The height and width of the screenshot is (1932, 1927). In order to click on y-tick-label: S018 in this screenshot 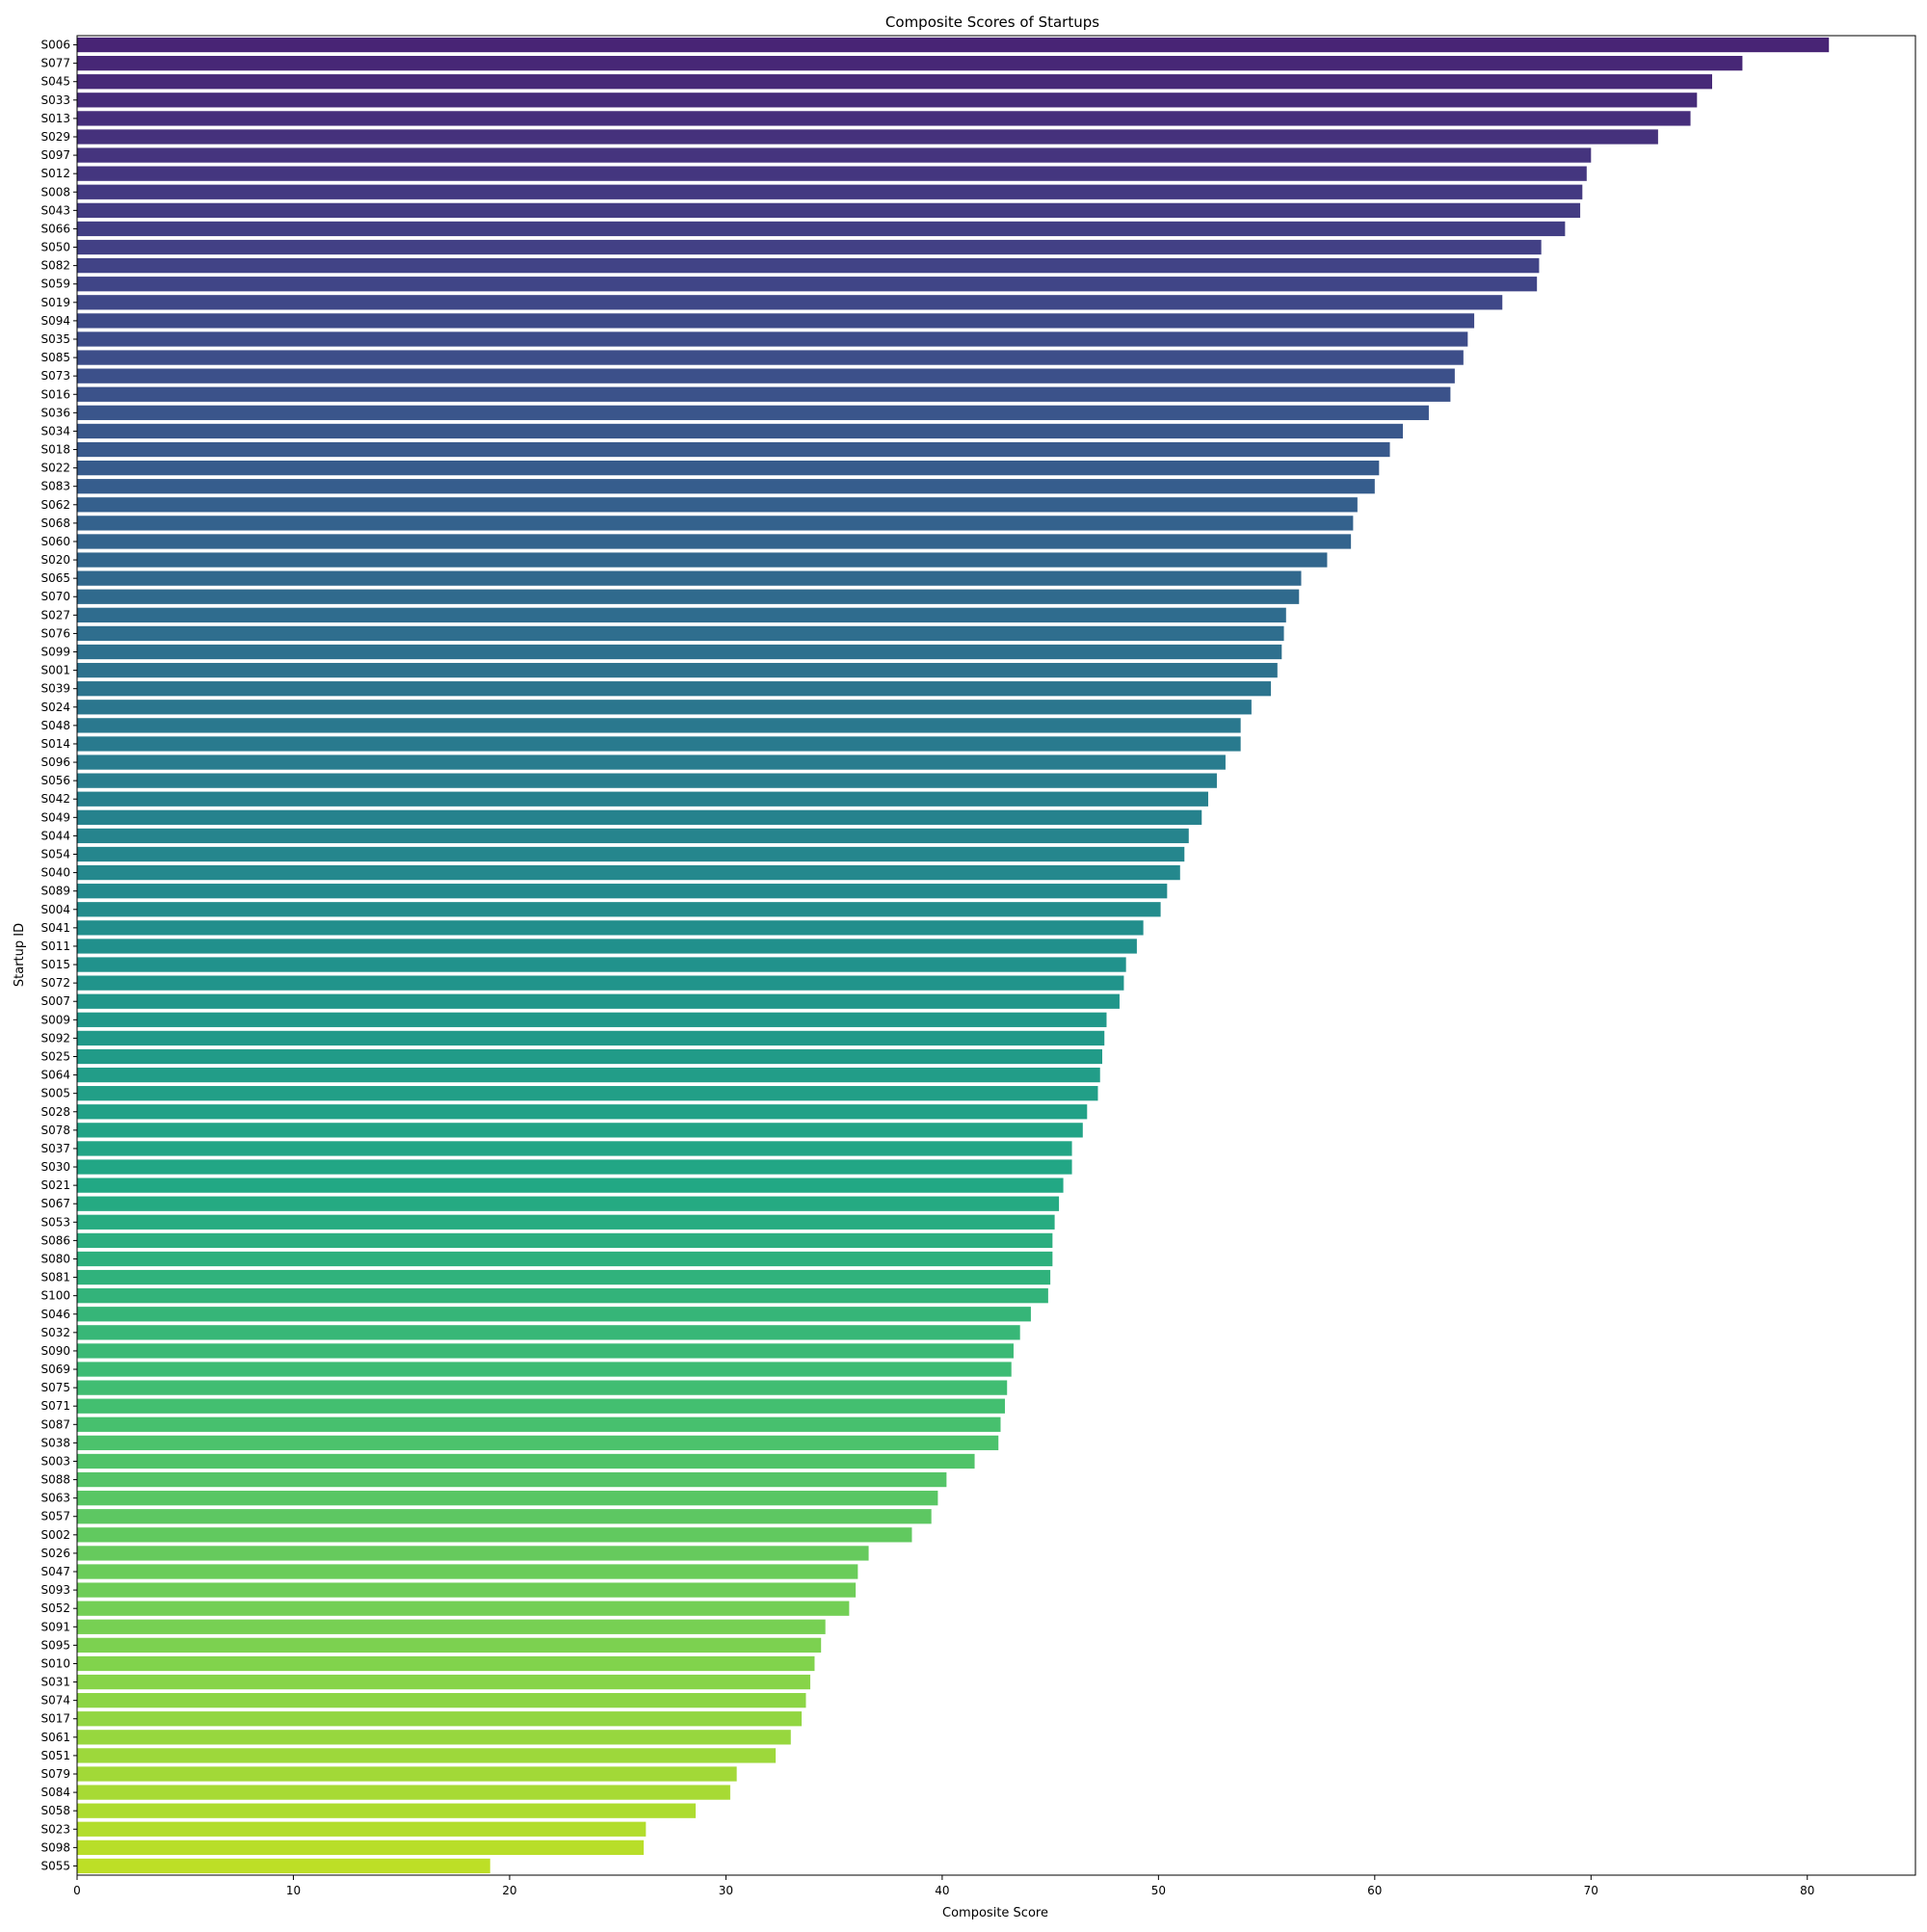, I will do `click(55, 450)`.